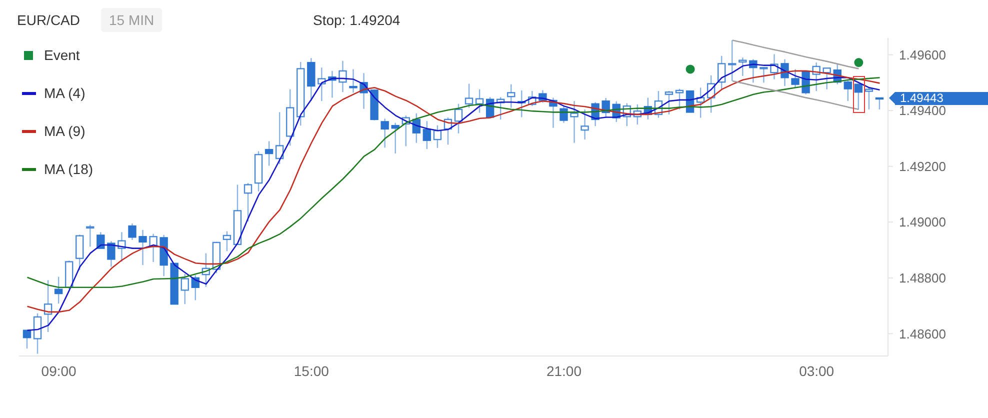  What do you see at coordinates (69, 169) in the screenshot?
I see `legend-label: MA (18)` at bounding box center [69, 169].